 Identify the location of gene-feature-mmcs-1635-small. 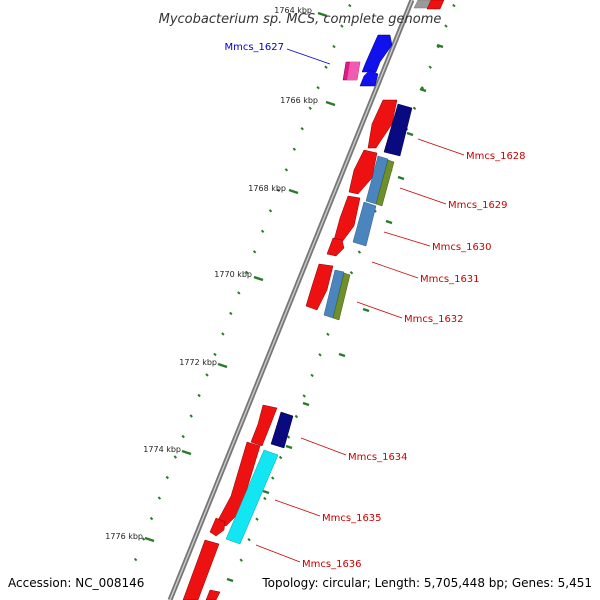
(217, 527).